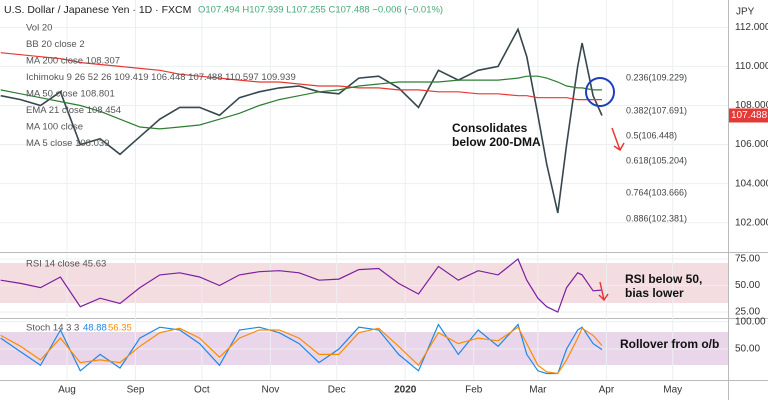 This screenshot has height=400, width=768. Describe the element at coordinates (39, 28) in the screenshot. I see `indicator-legend: Vol 20` at that location.